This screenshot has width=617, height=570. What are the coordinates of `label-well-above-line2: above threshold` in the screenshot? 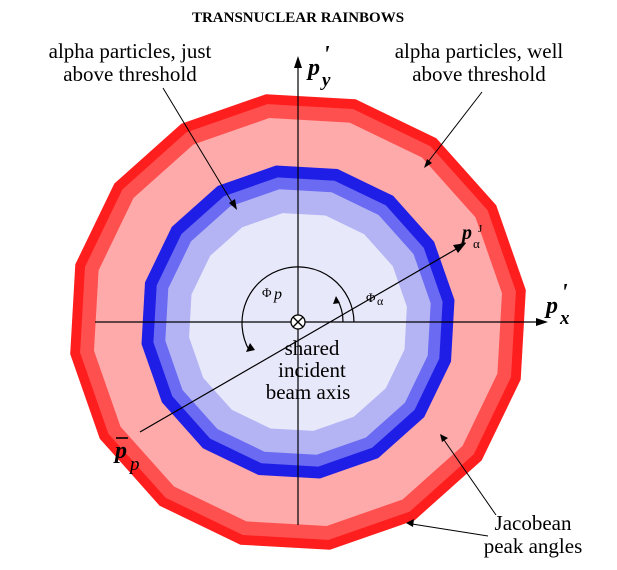 It's located at (479, 74).